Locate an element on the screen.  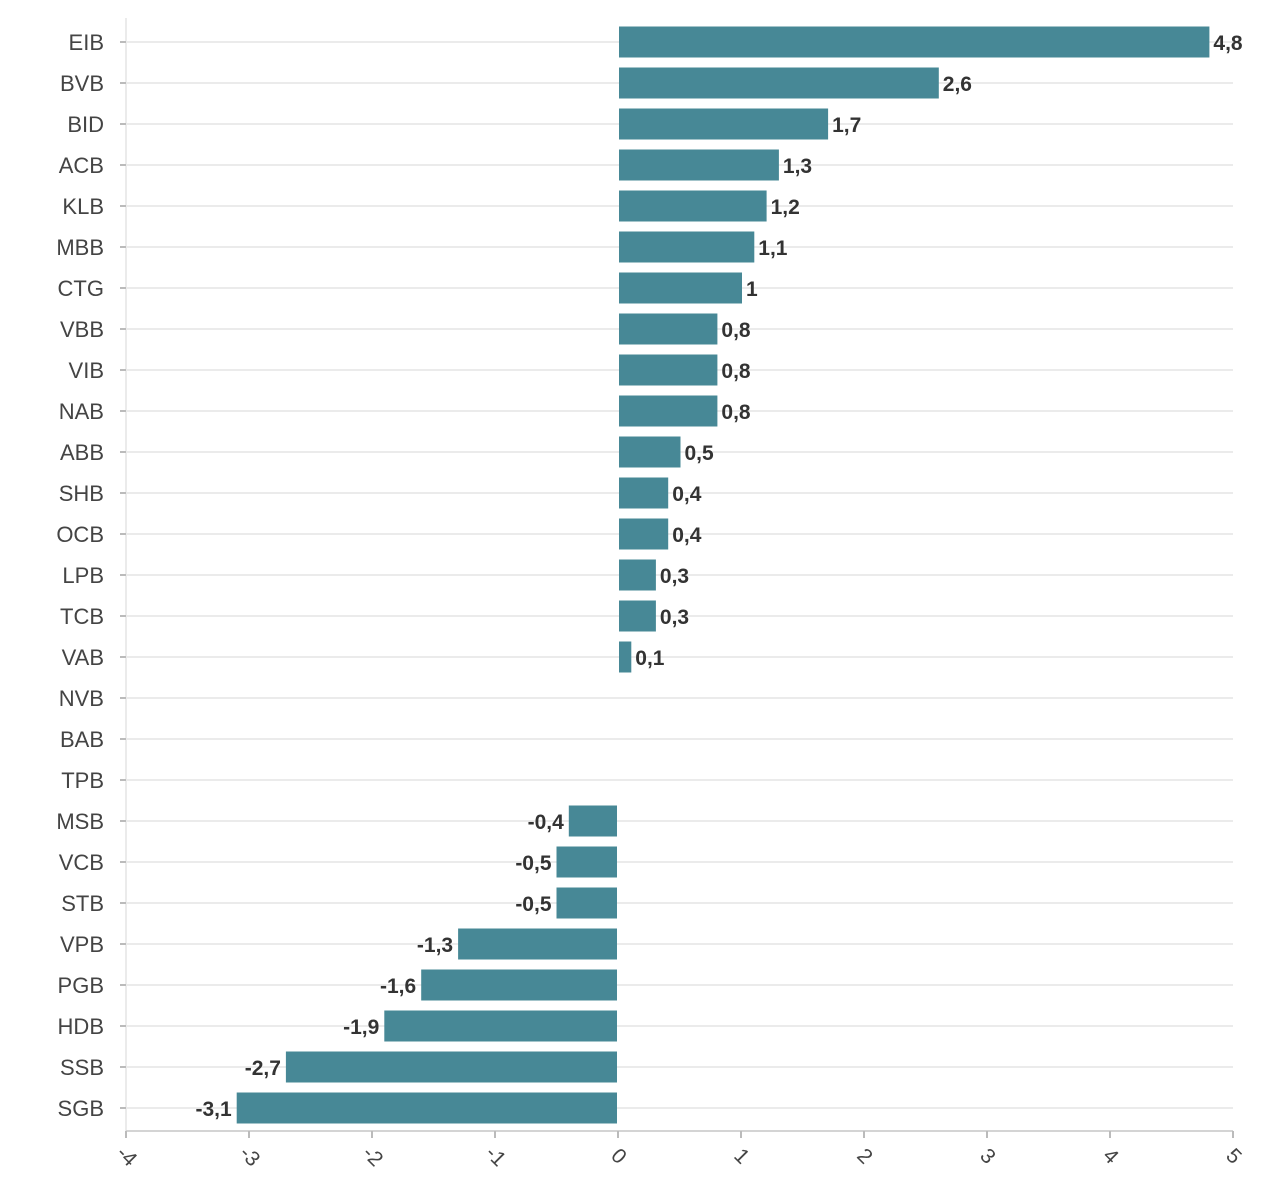
value-label-msb: -0,4 is located at coordinates (546, 822).